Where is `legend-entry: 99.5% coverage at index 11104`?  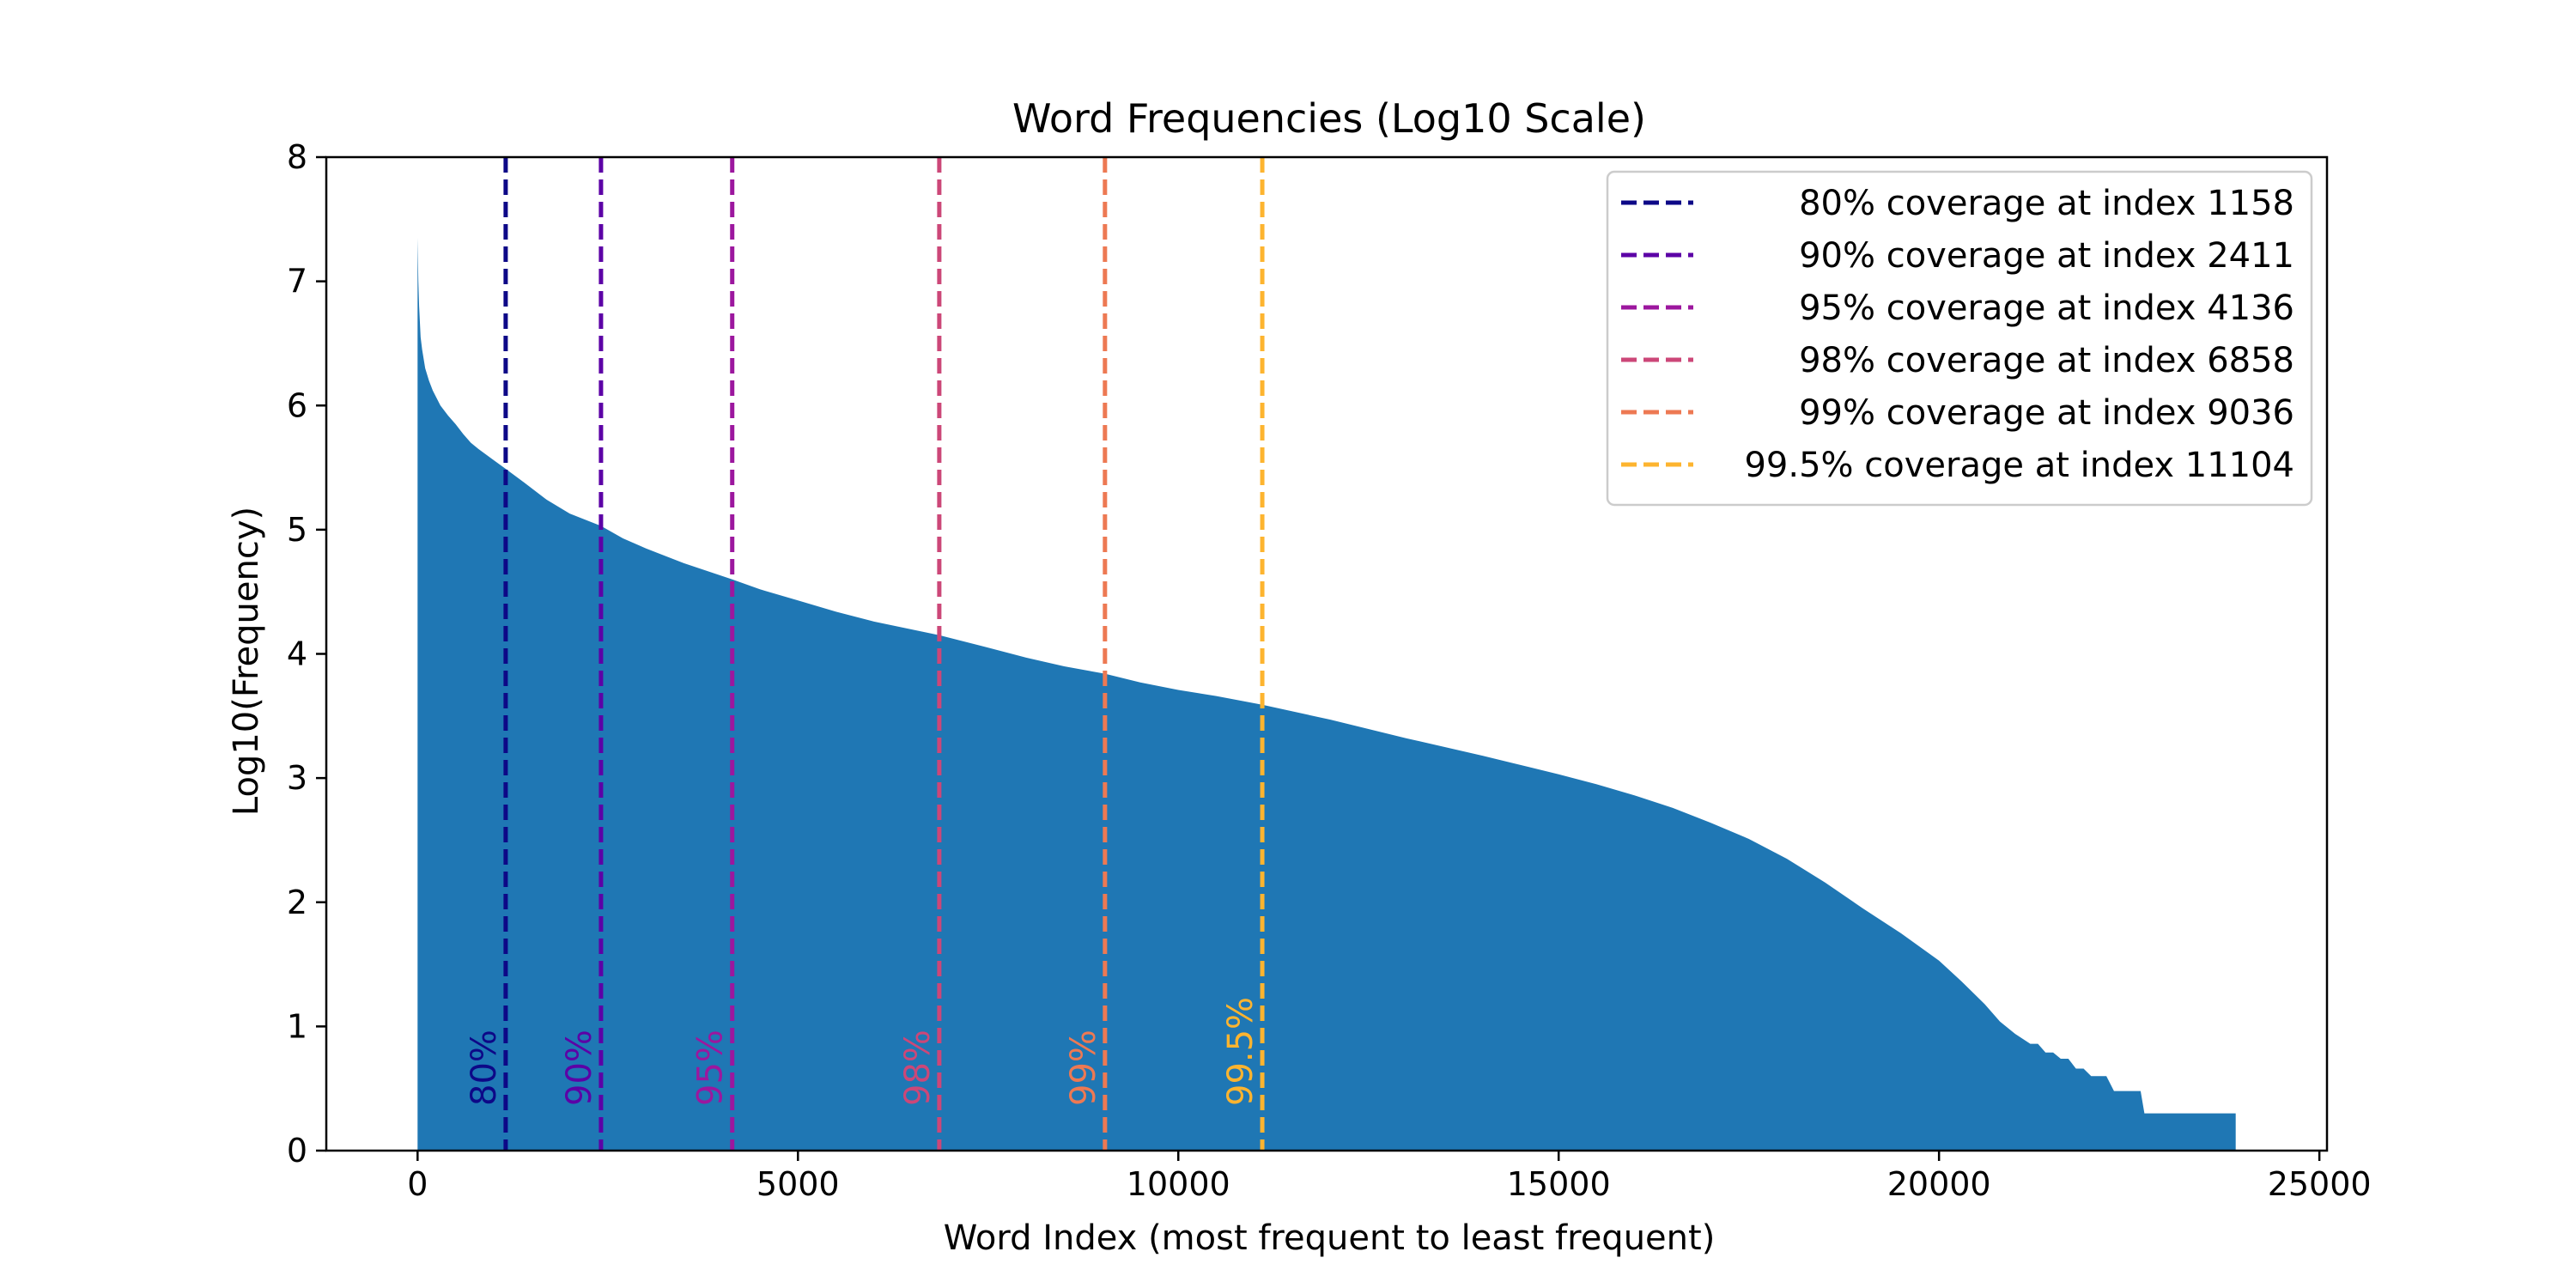 legend-entry: 99.5% coverage at index 11104 is located at coordinates (2019, 466).